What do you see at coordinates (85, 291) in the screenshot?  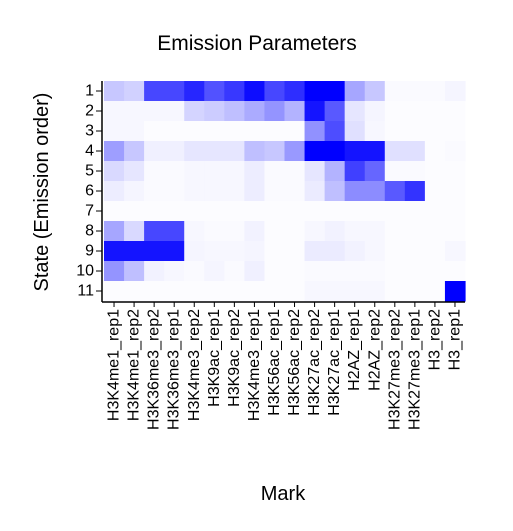 I see `row-tick-label: 11` at bounding box center [85, 291].